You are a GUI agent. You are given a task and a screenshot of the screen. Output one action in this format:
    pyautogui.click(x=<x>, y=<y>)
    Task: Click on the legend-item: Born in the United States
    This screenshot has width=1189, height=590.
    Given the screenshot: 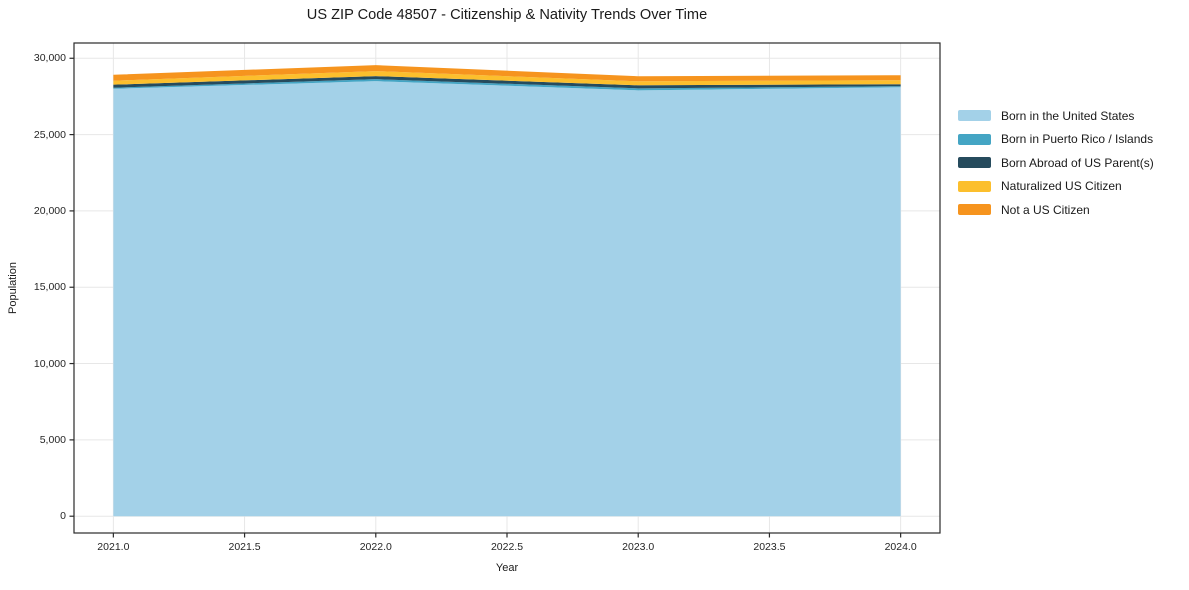 What is the action you would take?
    pyautogui.click(x=1056, y=116)
    